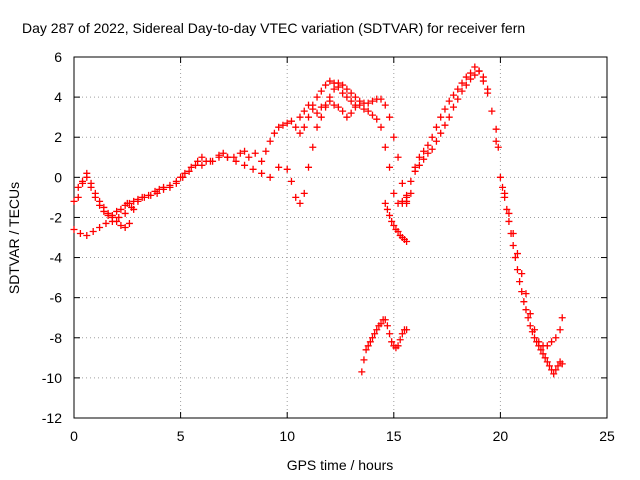 The height and width of the screenshot is (480, 640). I want to click on x-tick-label: 15, so click(394, 436).